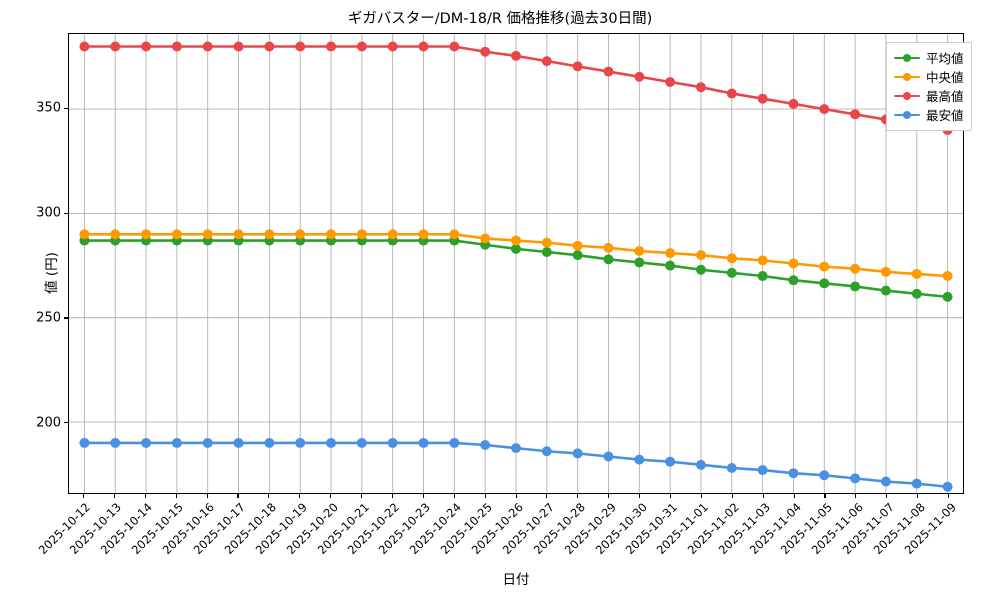 The image size is (1000, 602). I want to click on chart-legend: 平均値中央値最高値 最安値, so click(929, 86).